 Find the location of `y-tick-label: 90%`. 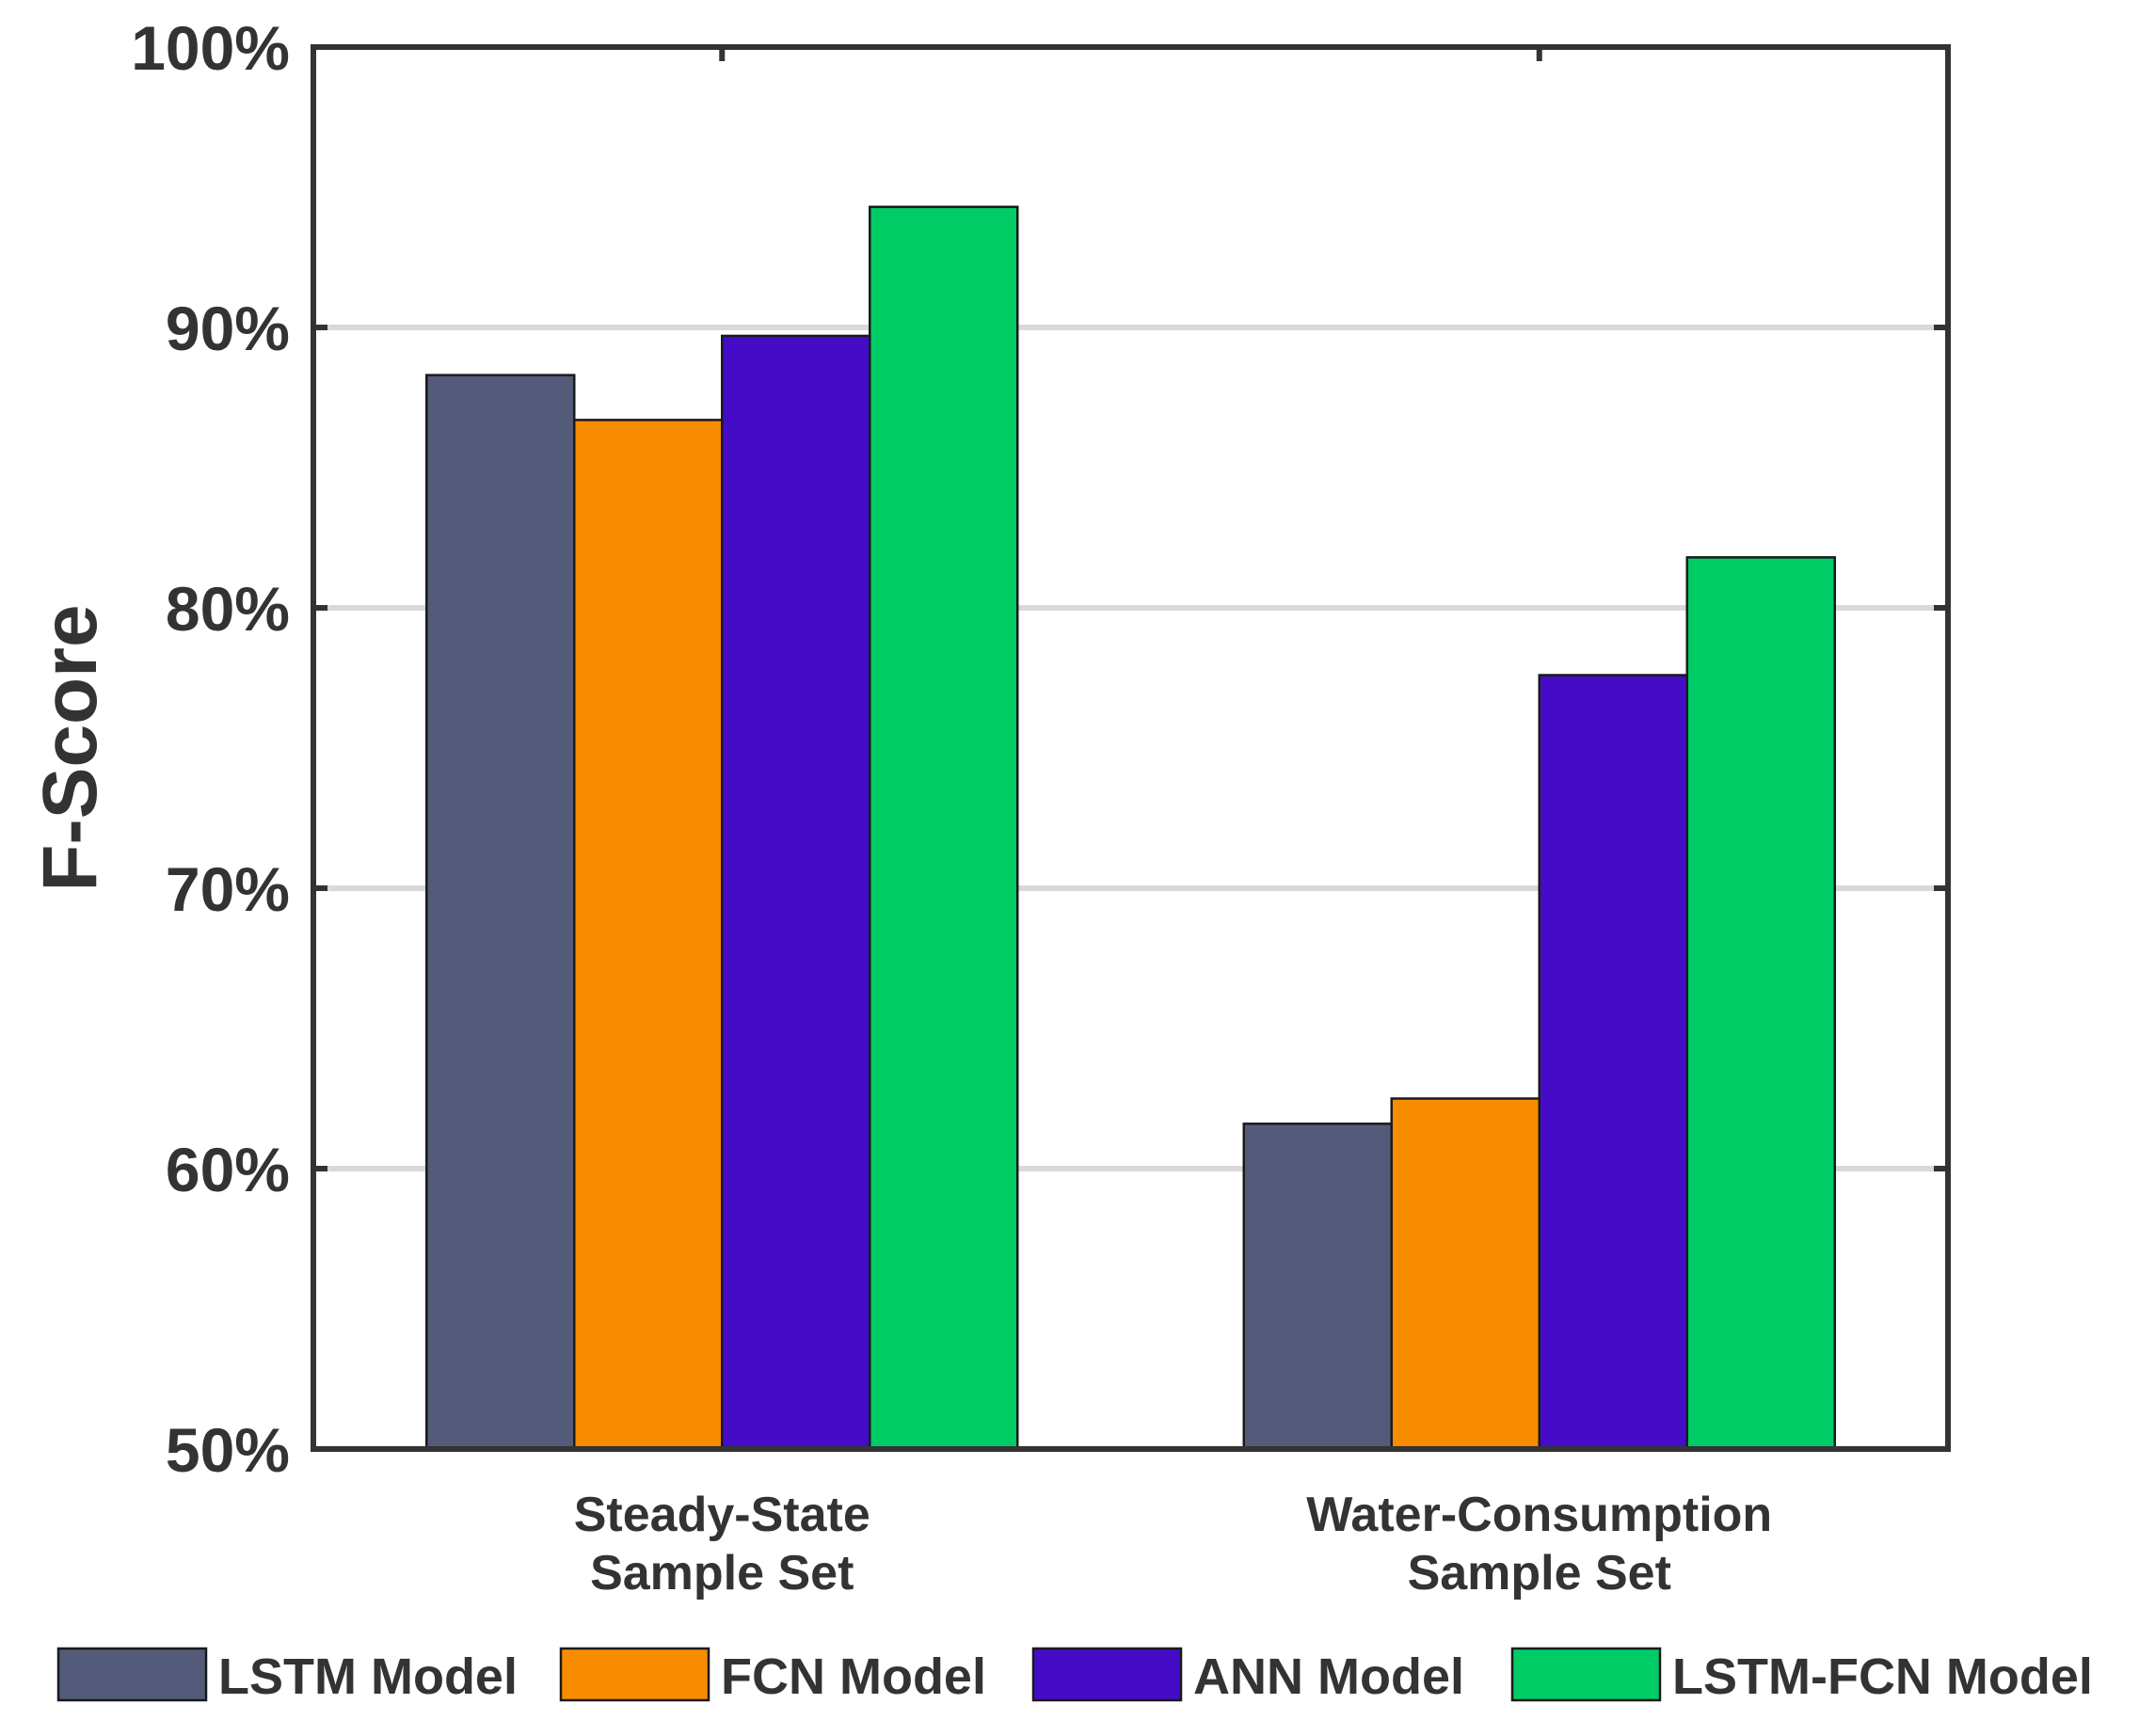

y-tick-label: 90% is located at coordinates (228, 328).